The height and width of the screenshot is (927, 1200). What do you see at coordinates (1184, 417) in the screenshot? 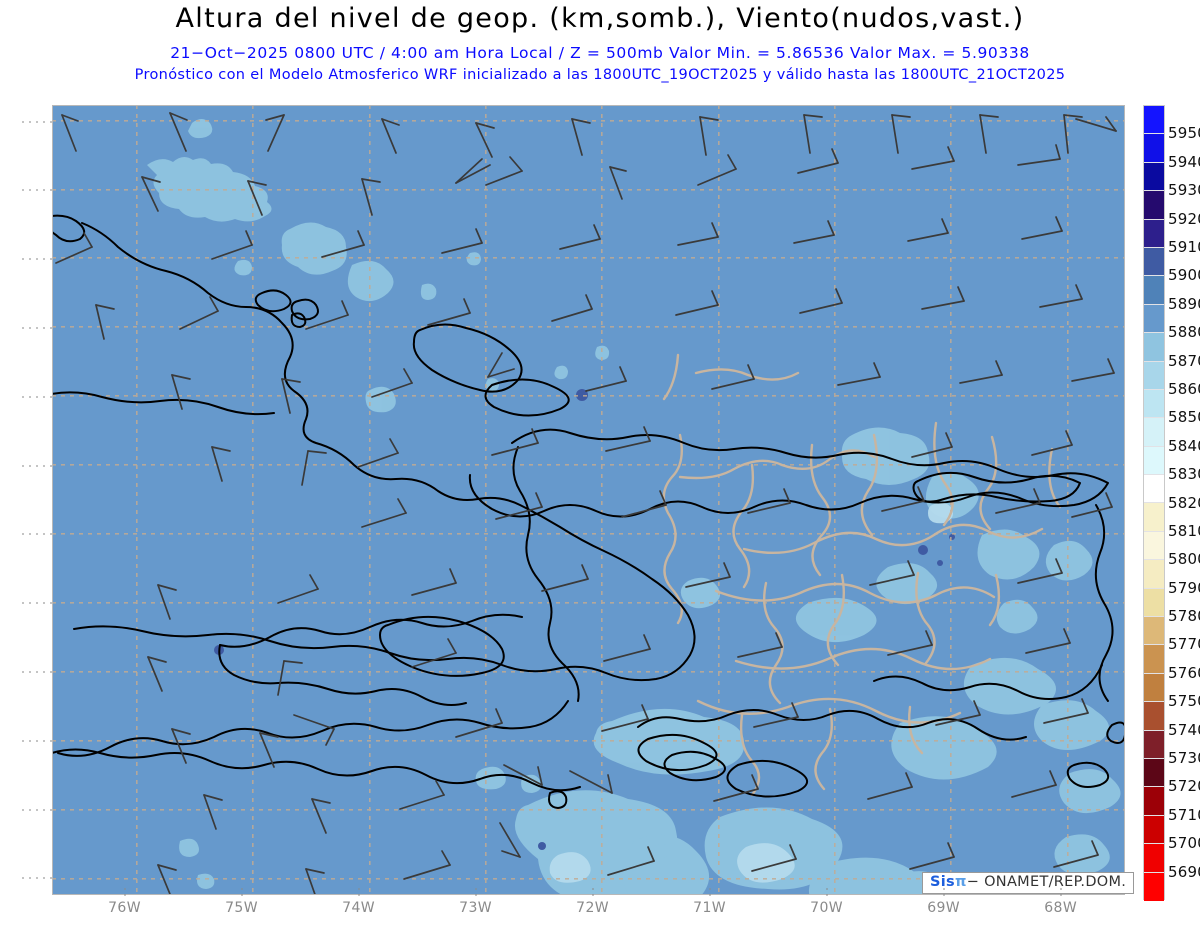
I see `colorbar-tick-label: 5850` at bounding box center [1184, 417].